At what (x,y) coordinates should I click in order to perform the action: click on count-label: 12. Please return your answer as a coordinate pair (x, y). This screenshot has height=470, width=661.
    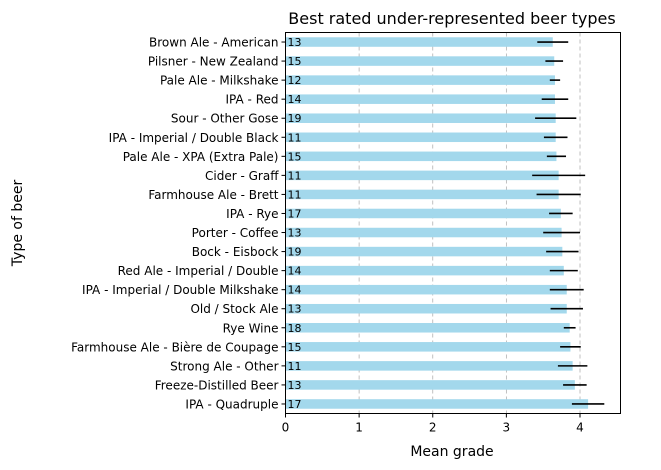
    Looking at the image, I should click on (295, 80).